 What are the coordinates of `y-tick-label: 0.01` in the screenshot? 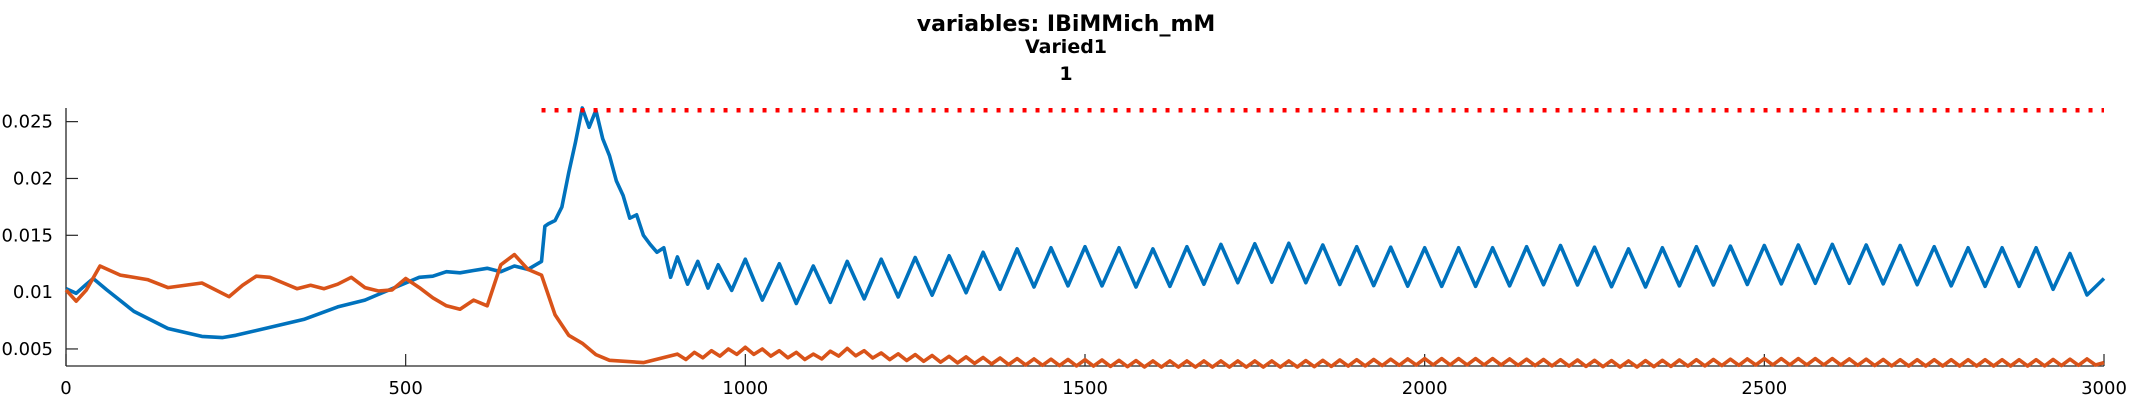 It's located at (33, 292).